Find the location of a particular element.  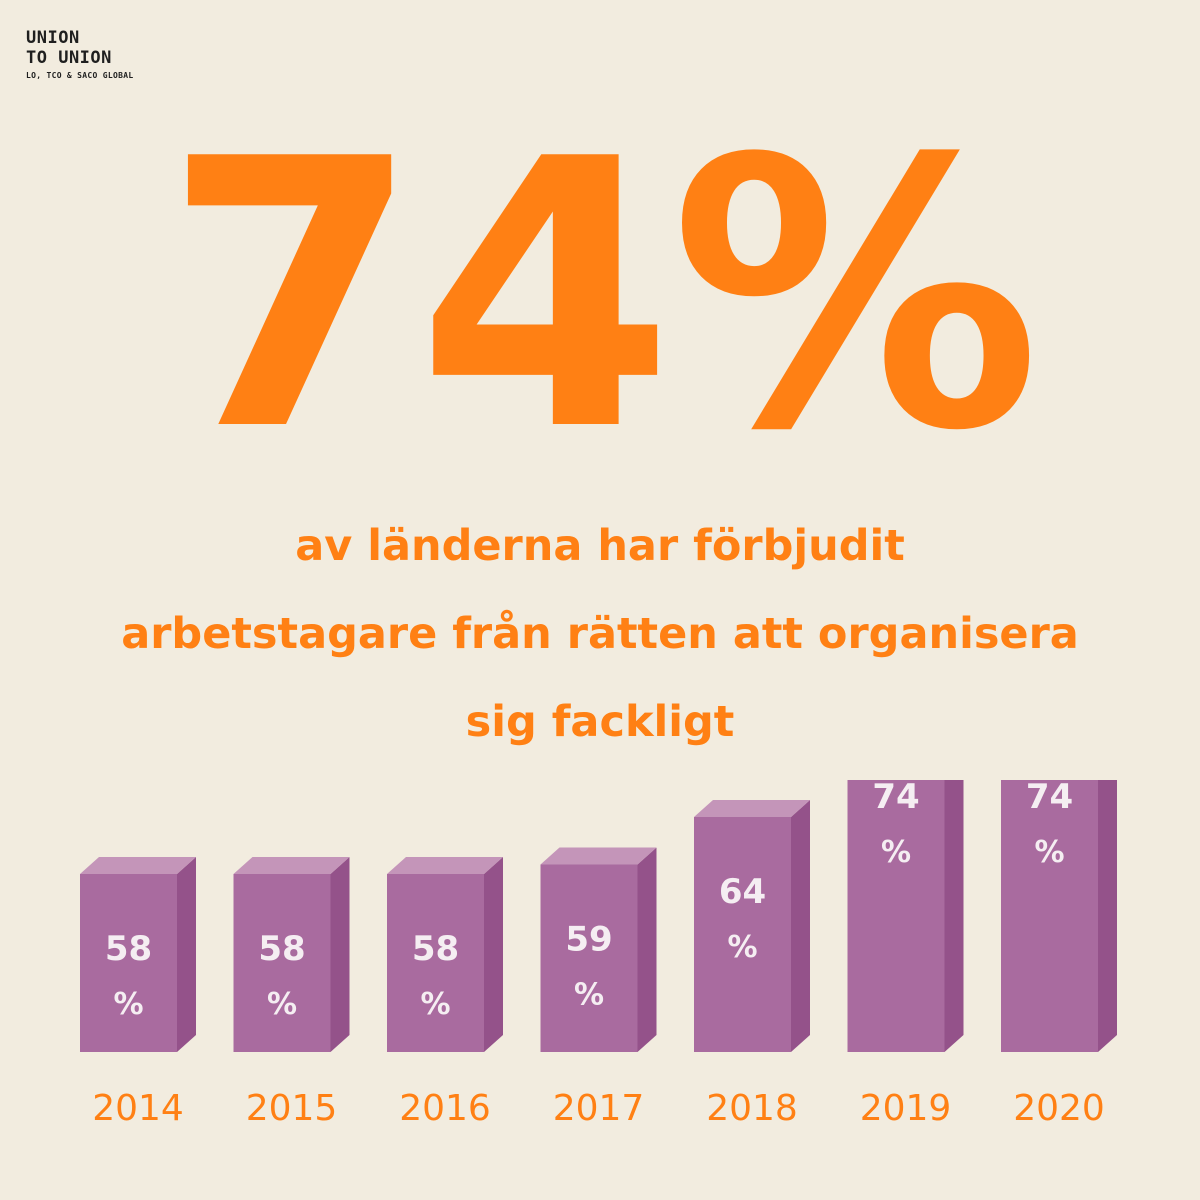

year-label-2018: 2018 is located at coordinates (752, 1108).